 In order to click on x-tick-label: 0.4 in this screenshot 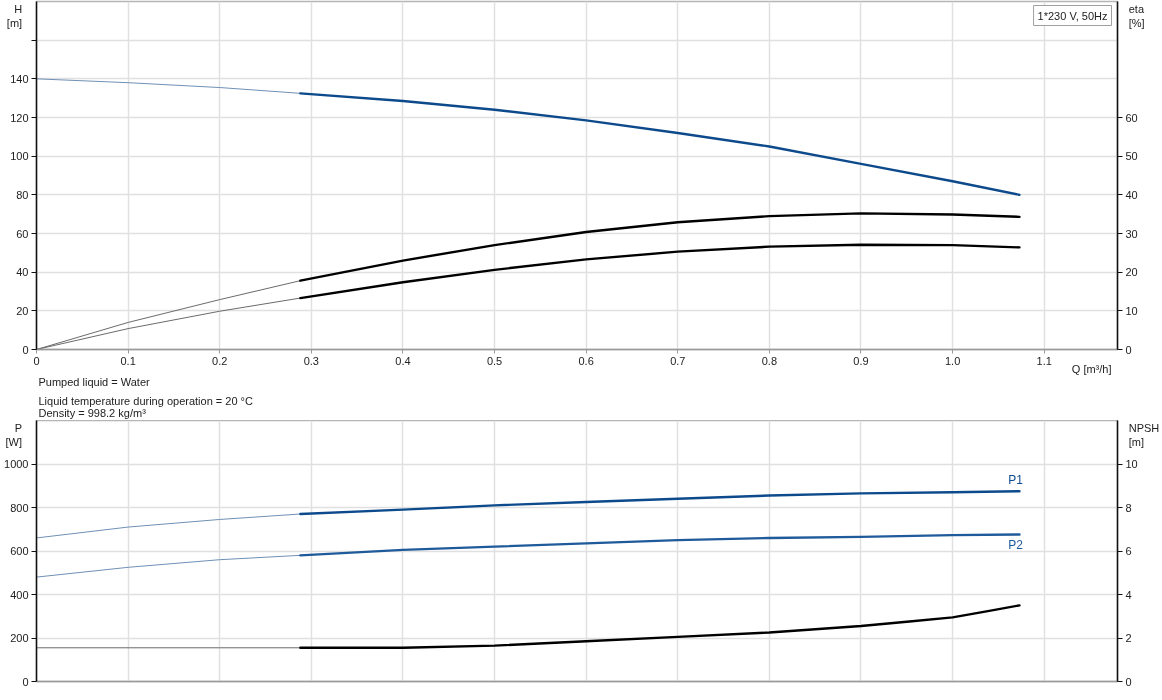, I will do `click(403, 360)`.